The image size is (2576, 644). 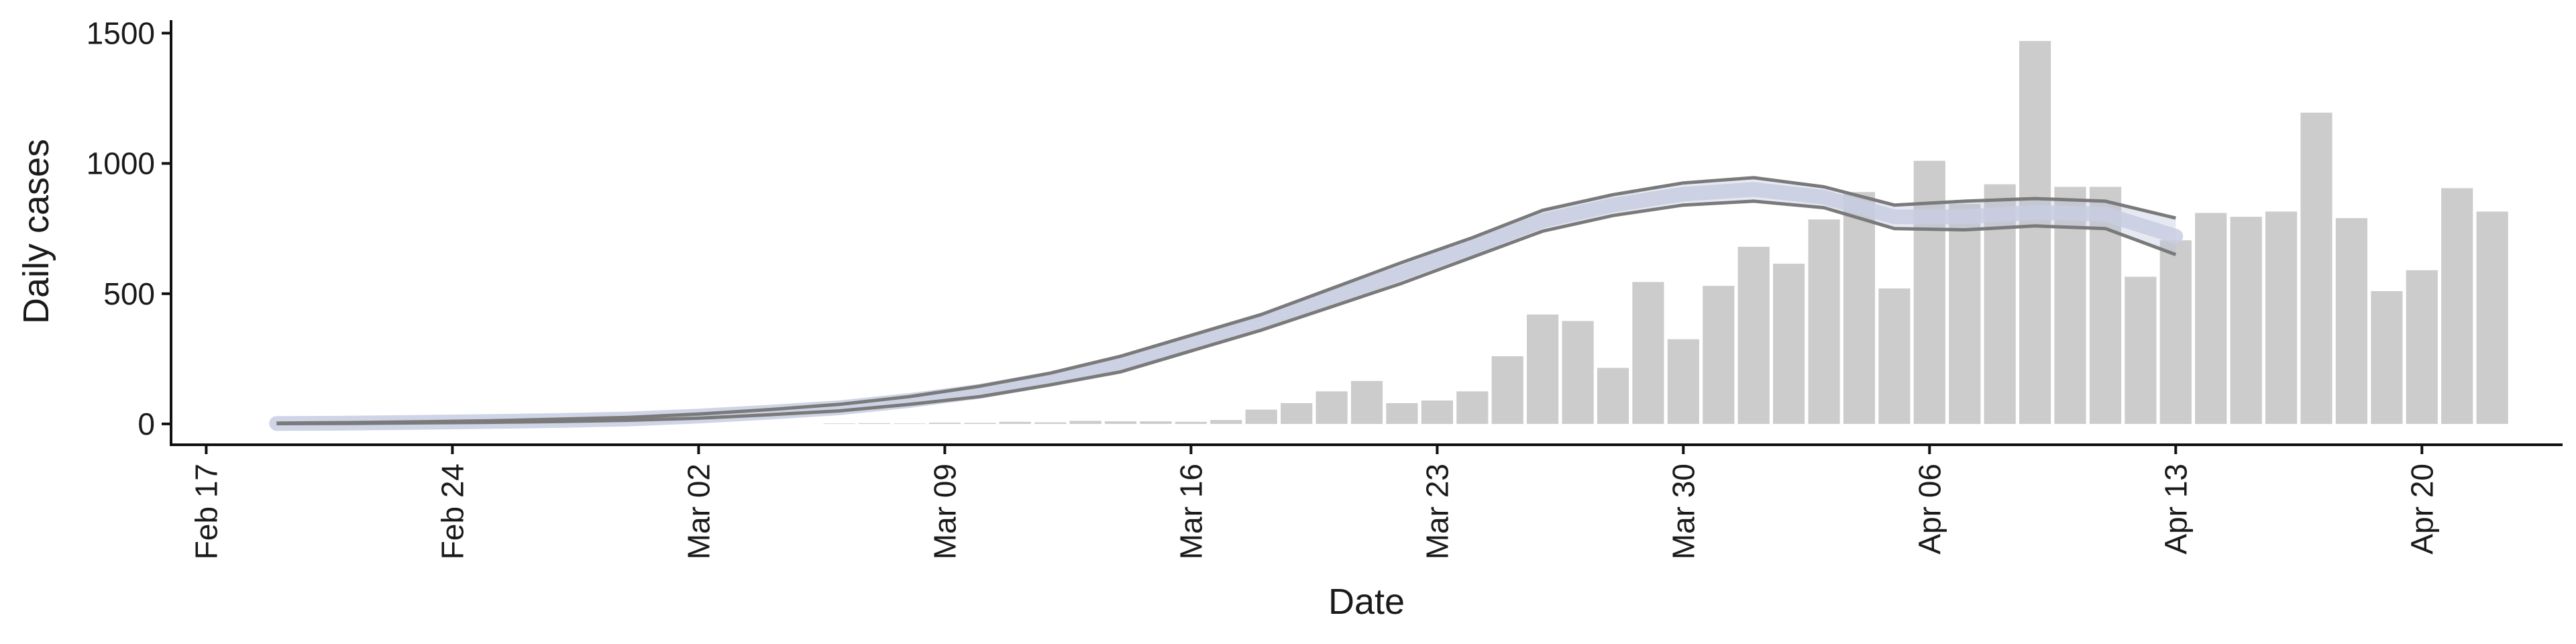 I want to click on x-tick-label-2020-03-23: Mar 23, so click(x=1436, y=511).